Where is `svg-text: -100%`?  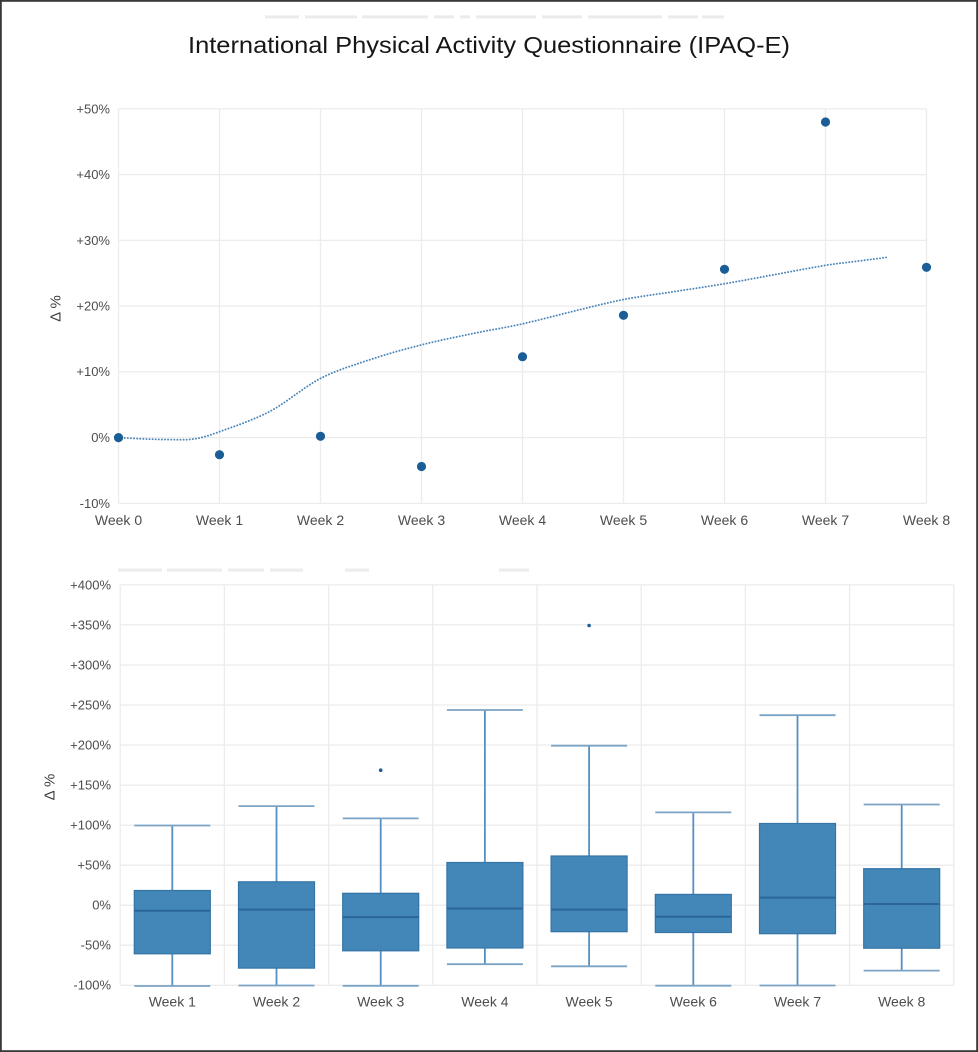
svg-text: -100% is located at coordinates (92, 985).